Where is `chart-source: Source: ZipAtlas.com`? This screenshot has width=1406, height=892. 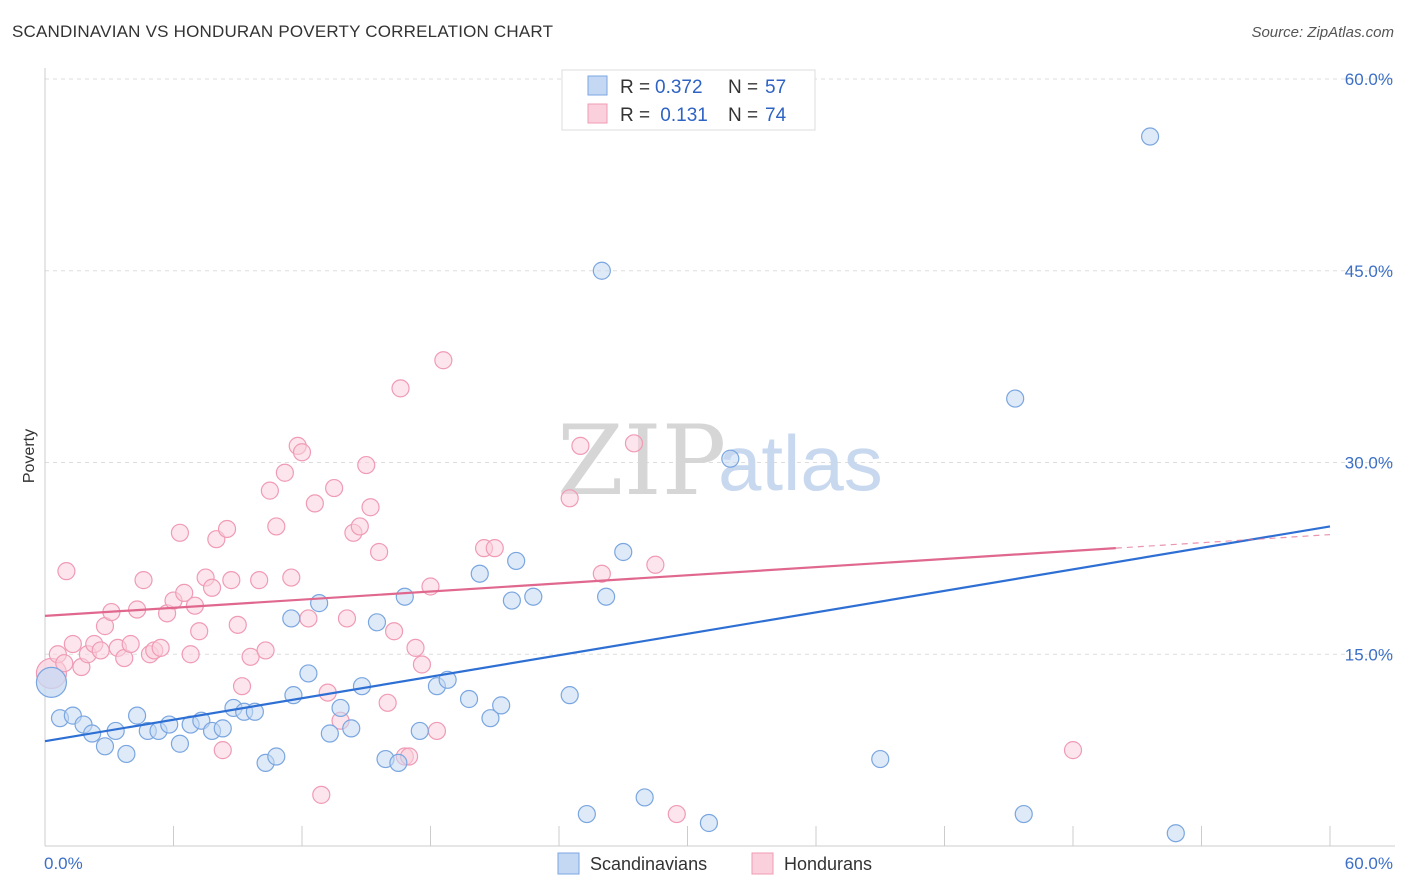 chart-source: Source: ZipAtlas.com is located at coordinates (1322, 32).